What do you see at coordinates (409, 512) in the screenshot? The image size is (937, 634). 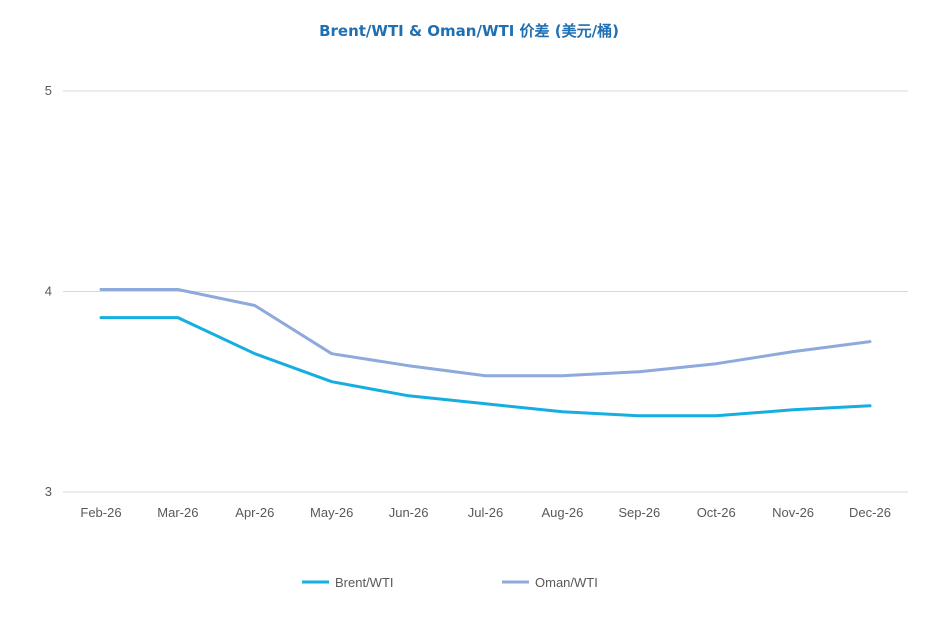 I see `x-tick-label: Jun-26` at bounding box center [409, 512].